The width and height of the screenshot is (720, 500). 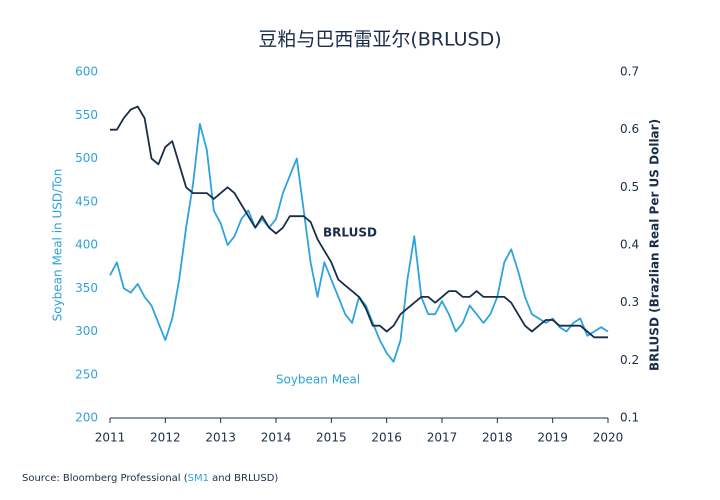 What do you see at coordinates (386, 438) in the screenshot?
I see `x-tick-label: 2016` at bounding box center [386, 438].